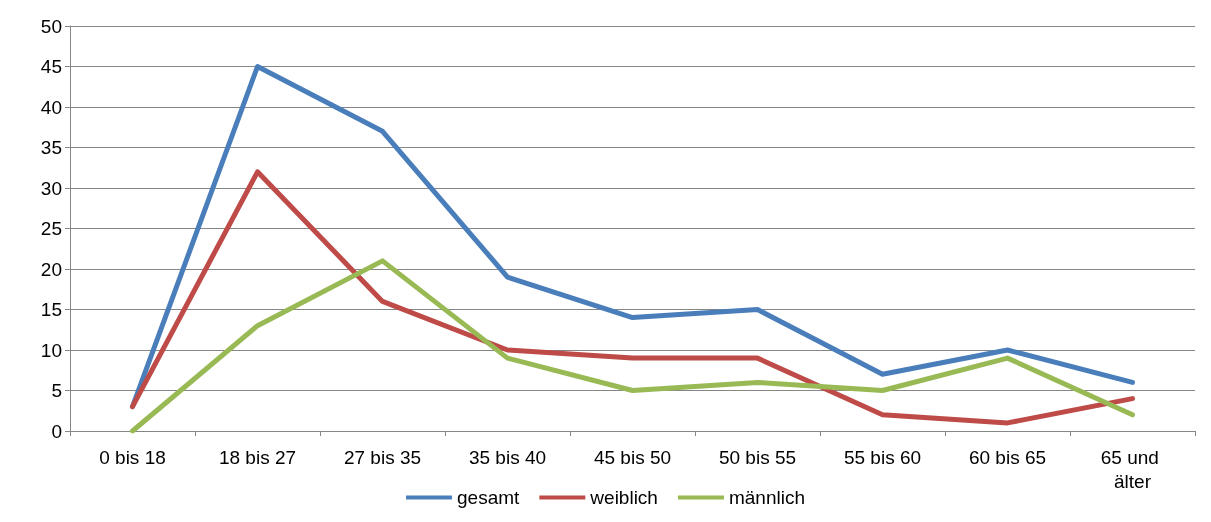 This screenshot has height=522, width=1211. Describe the element at coordinates (632, 457) in the screenshot. I see `x-tick-label: 45 bis 50` at that location.